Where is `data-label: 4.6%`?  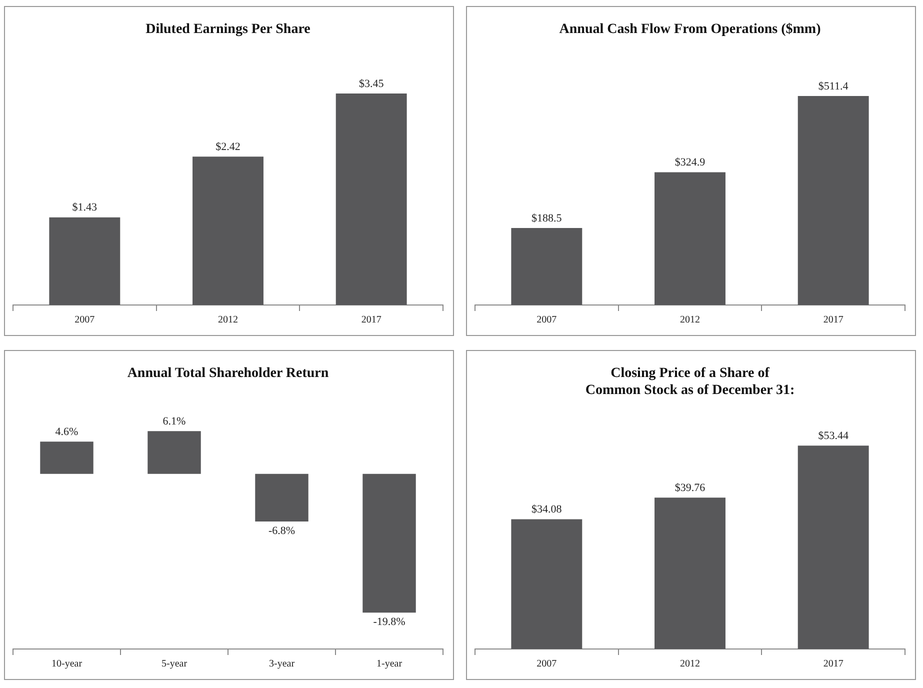 data-label: 4.6% is located at coordinates (66, 432).